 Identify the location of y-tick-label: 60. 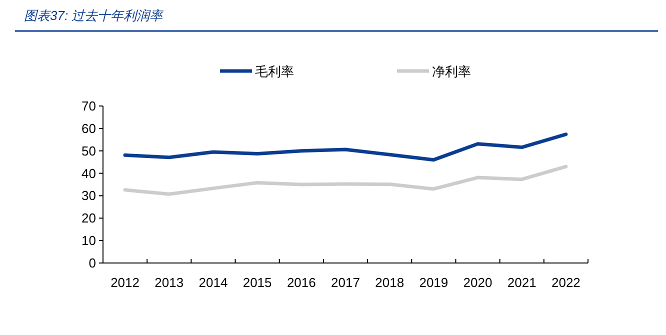
(89, 128).